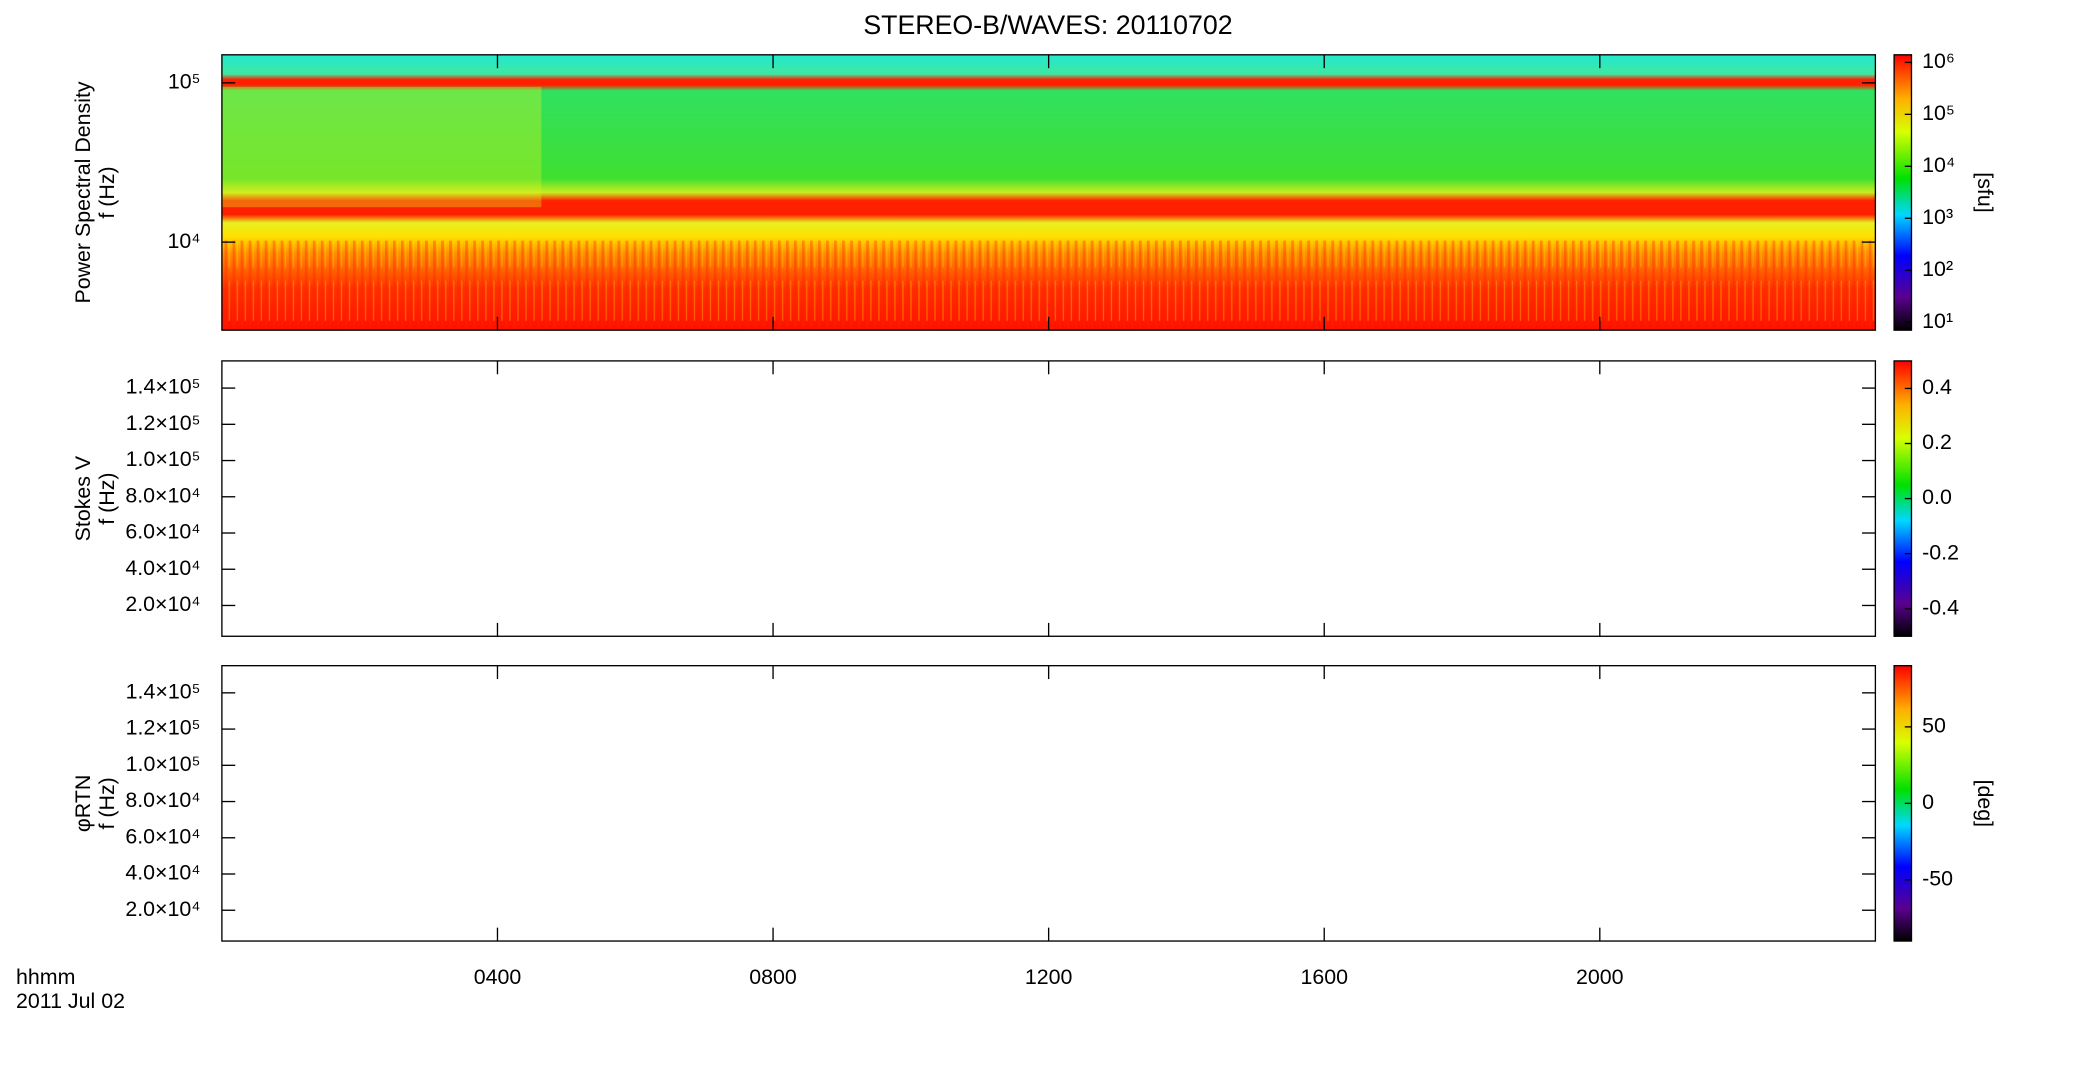  Describe the element at coordinates (1903, 192) in the screenshot. I see `colorbar` at that location.